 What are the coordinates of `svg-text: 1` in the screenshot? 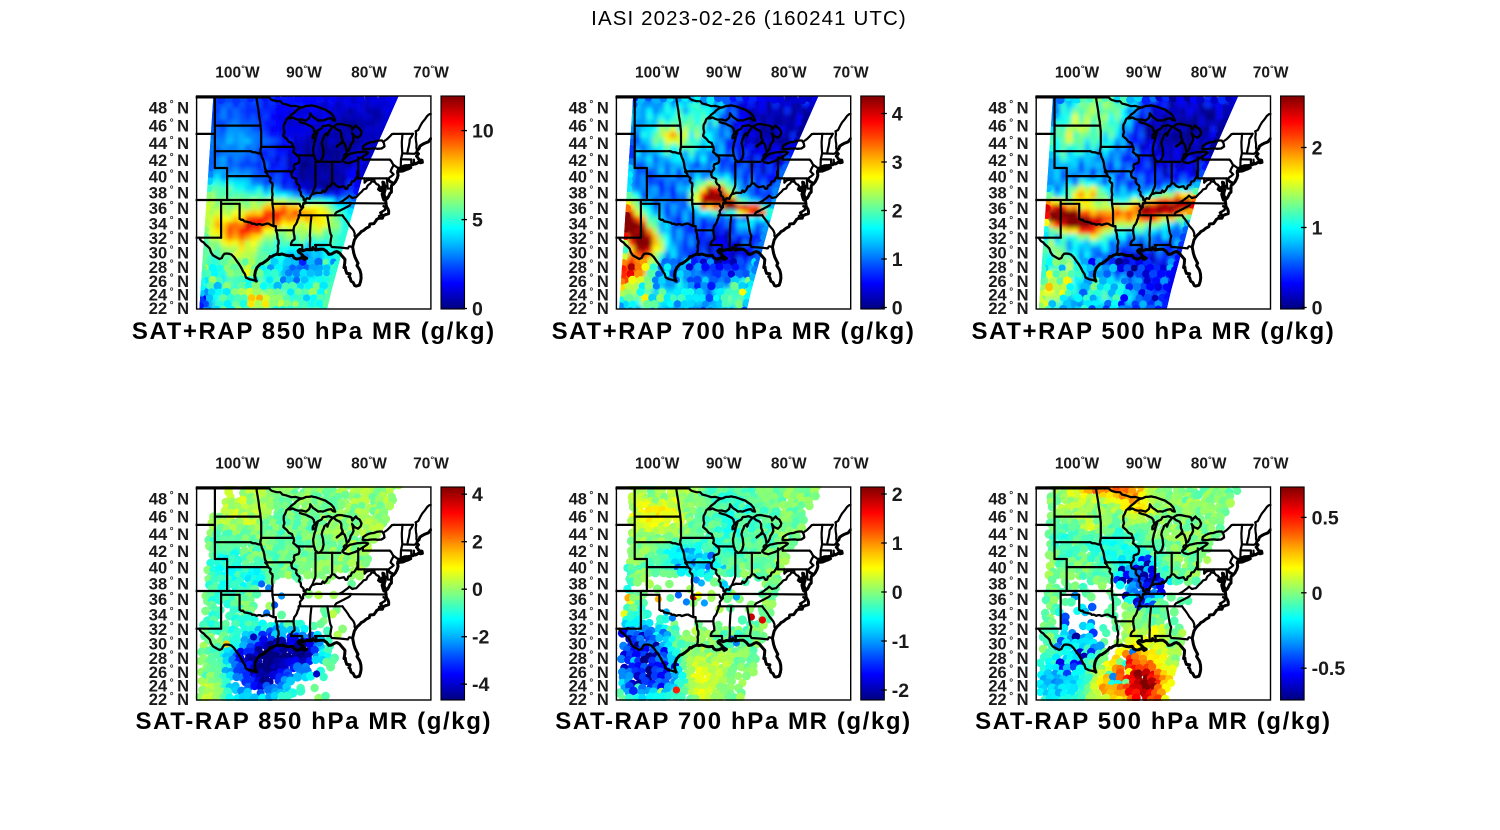 It's located at (897, 544).